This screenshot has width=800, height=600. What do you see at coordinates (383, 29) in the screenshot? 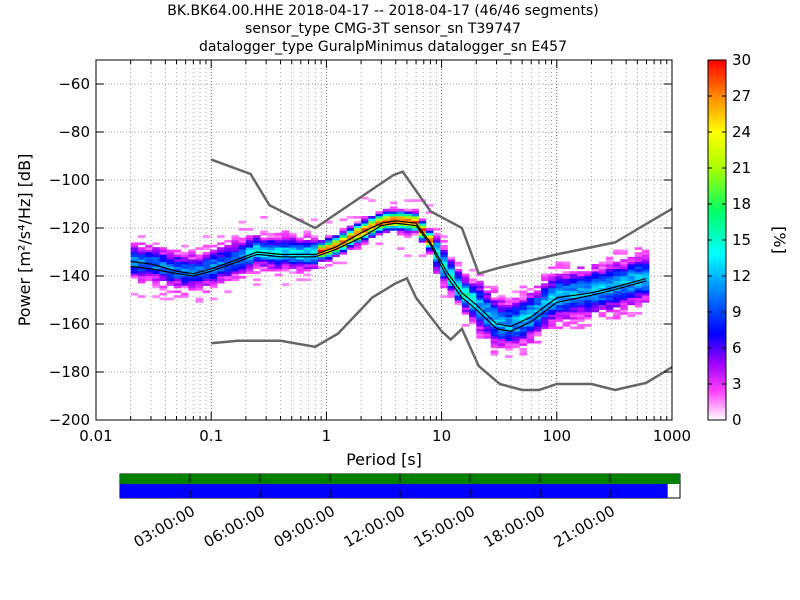
I see `title-line-2: sensor_type CMG-3T sensor_sn T39747` at bounding box center [383, 29].